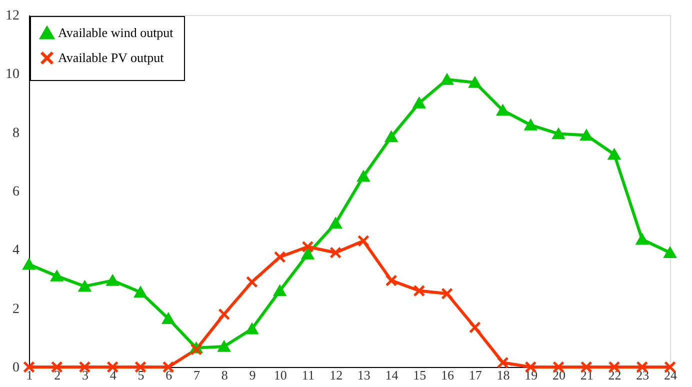  I want to click on x-tick-label: 7, so click(196, 375).